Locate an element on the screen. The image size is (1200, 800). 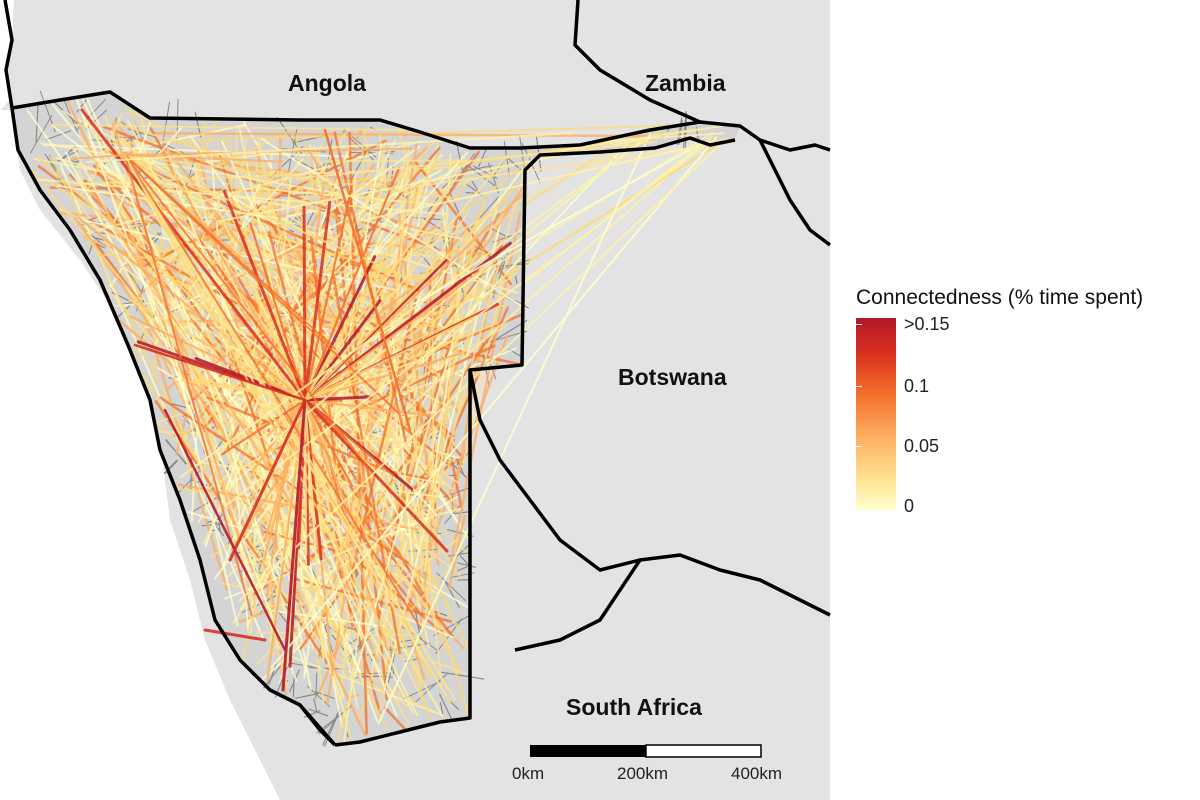
country-label-south-africa: South Africa is located at coordinates (634, 707).